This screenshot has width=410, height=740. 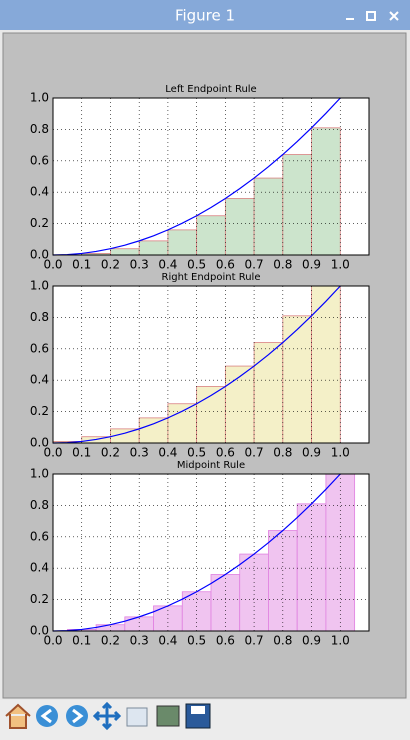 What do you see at coordinates (371, 16) in the screenshot?
I see `maximize-button` at bounding box center [371, 16].